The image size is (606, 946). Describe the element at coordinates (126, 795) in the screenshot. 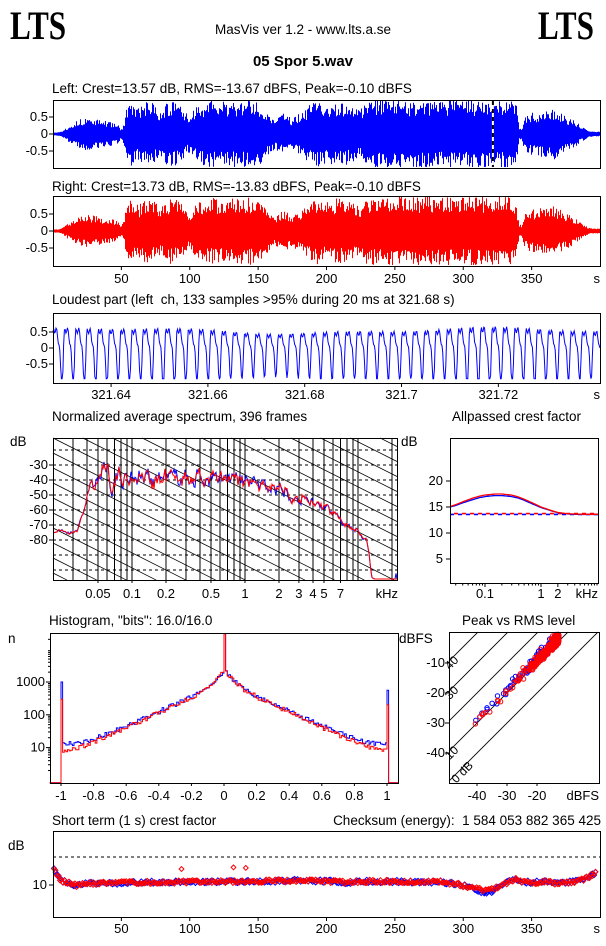

I see `tick-label: -0.6` at that location.